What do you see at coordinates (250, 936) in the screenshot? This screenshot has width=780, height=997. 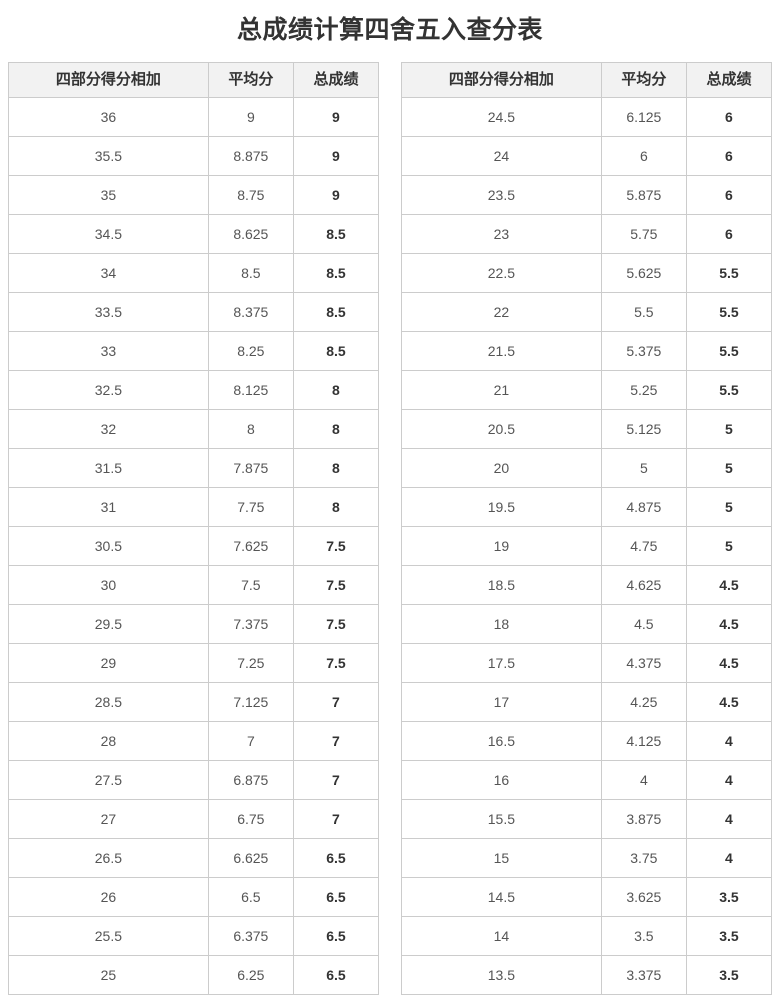 I see `cell-average: 6.375` at bounding box center [250, 936].